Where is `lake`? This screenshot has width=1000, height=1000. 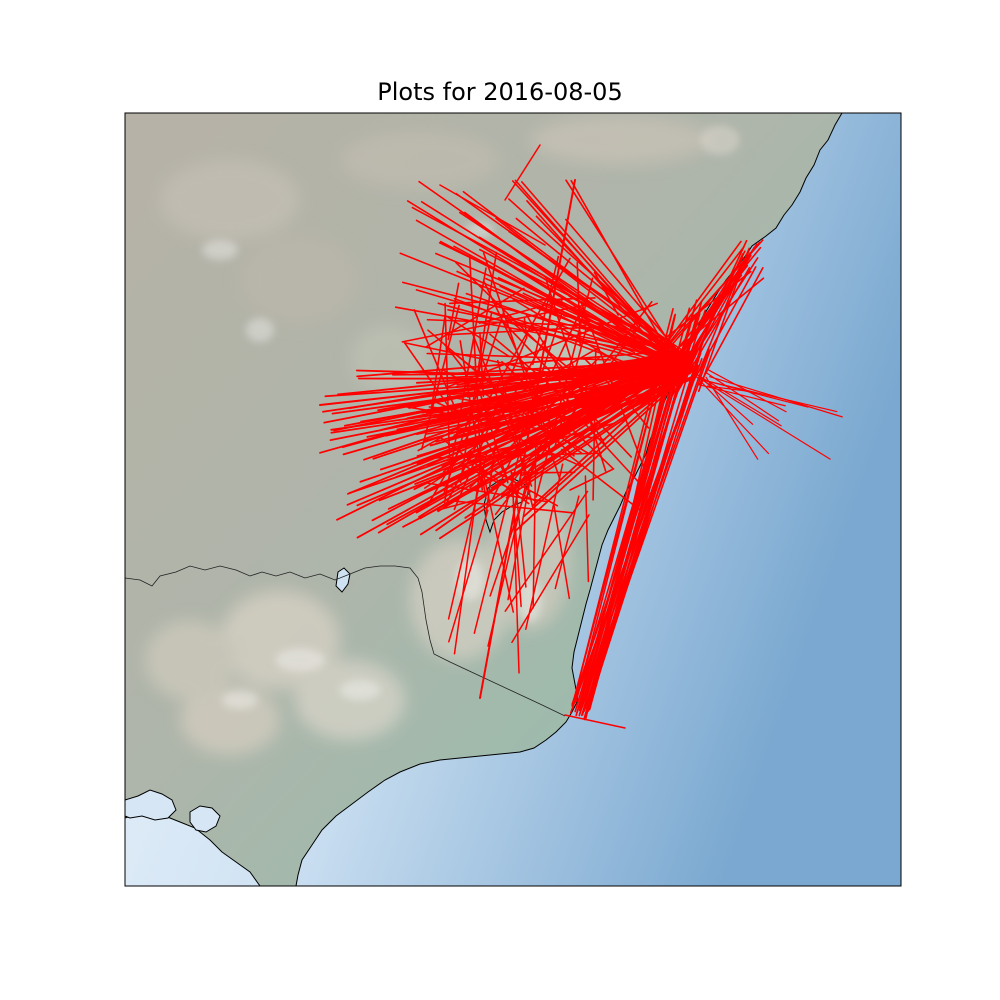 lake is located at coordinates (343, 580).